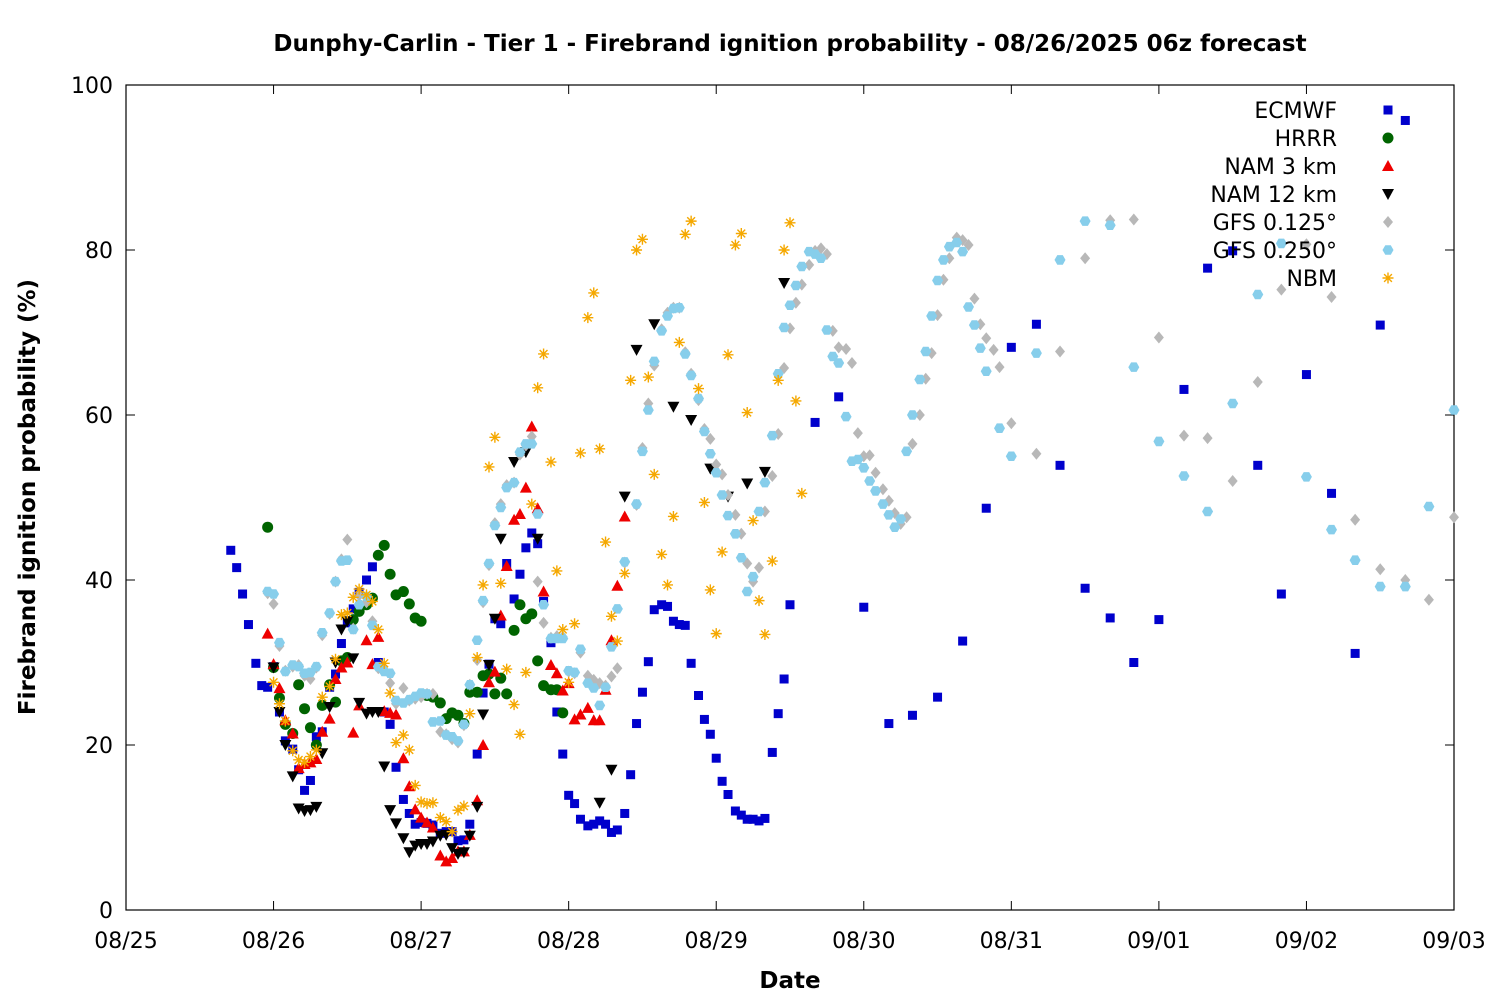 Image resolution: width=1500 pixels, height=1004 pixels. Describe the element at coordinates (125, 941) in the screenshot. I see `x-tick-label: 08/25` at that location.